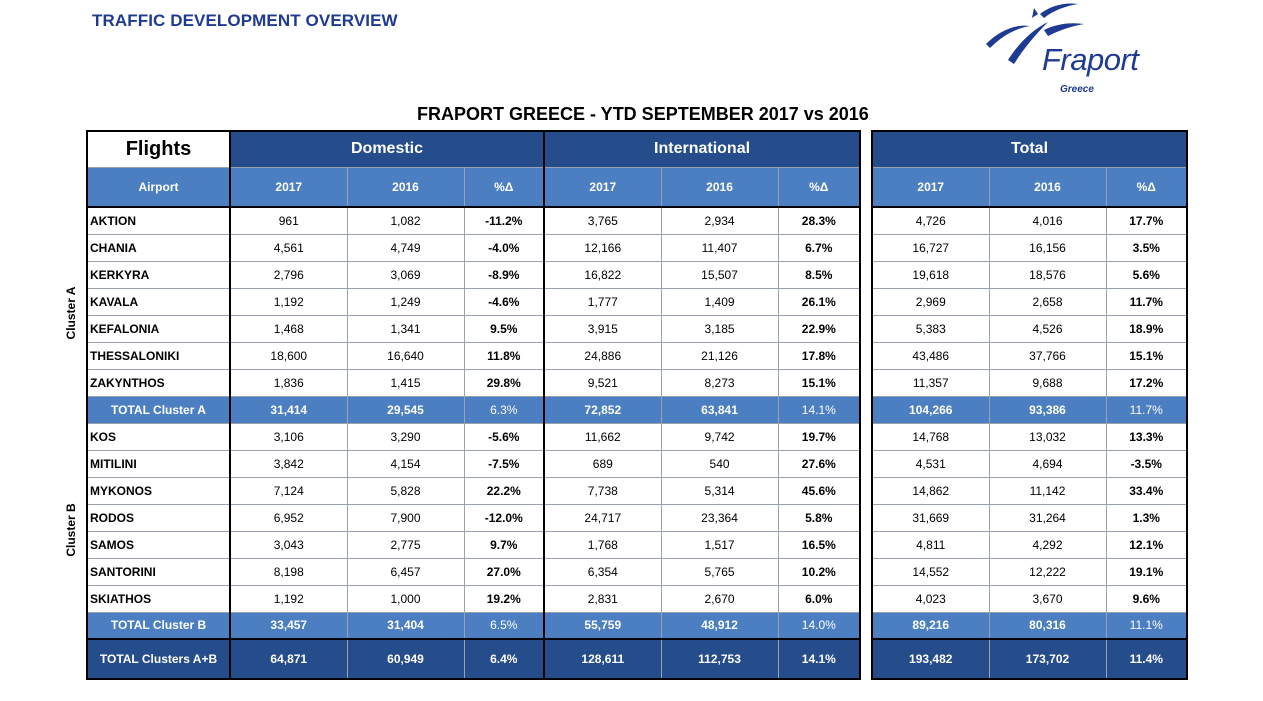 This screenshot has height=701, width=1263. I want to click on total-2016-cell: 173,702, so click(1047, 659).